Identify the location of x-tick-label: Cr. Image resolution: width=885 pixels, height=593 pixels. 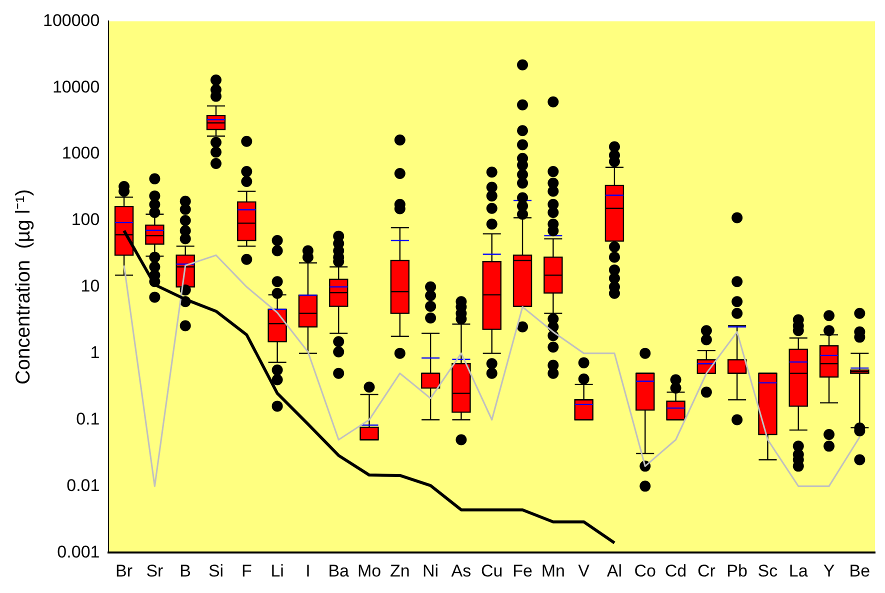
(706, 570).